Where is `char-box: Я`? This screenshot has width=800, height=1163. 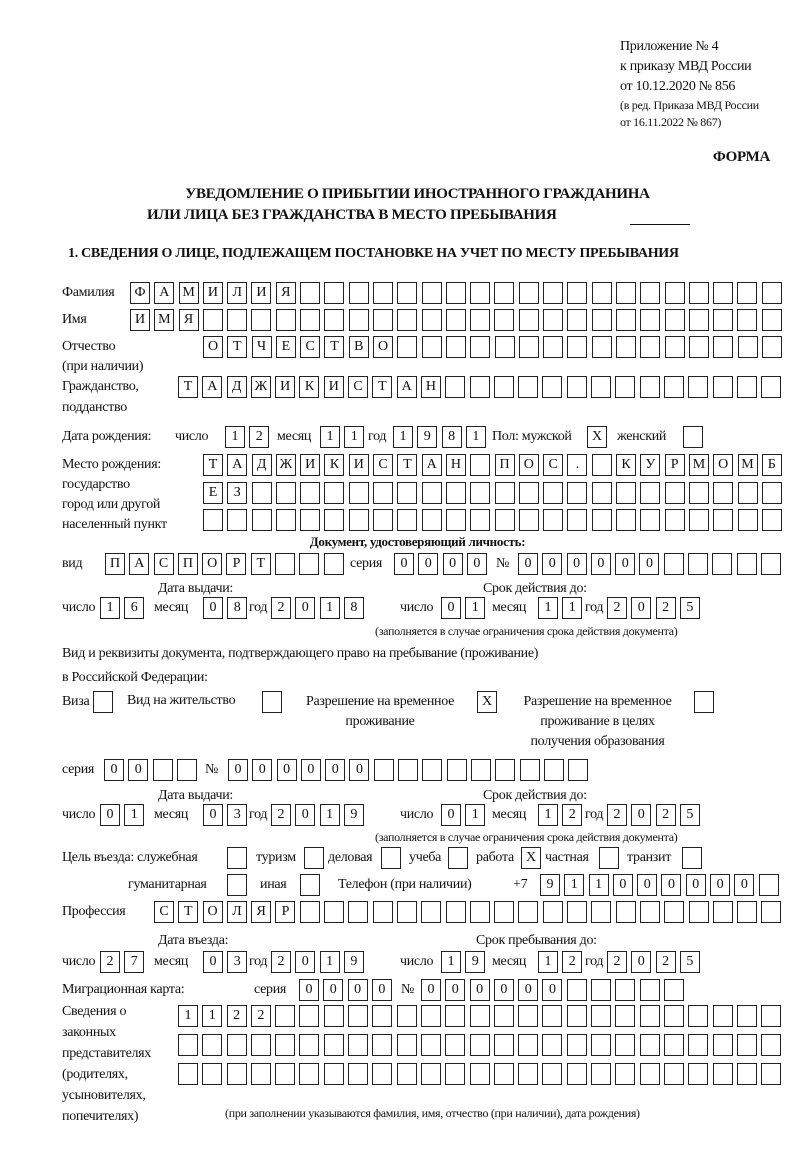
char-box: Я is located at coordinates (188, 320).